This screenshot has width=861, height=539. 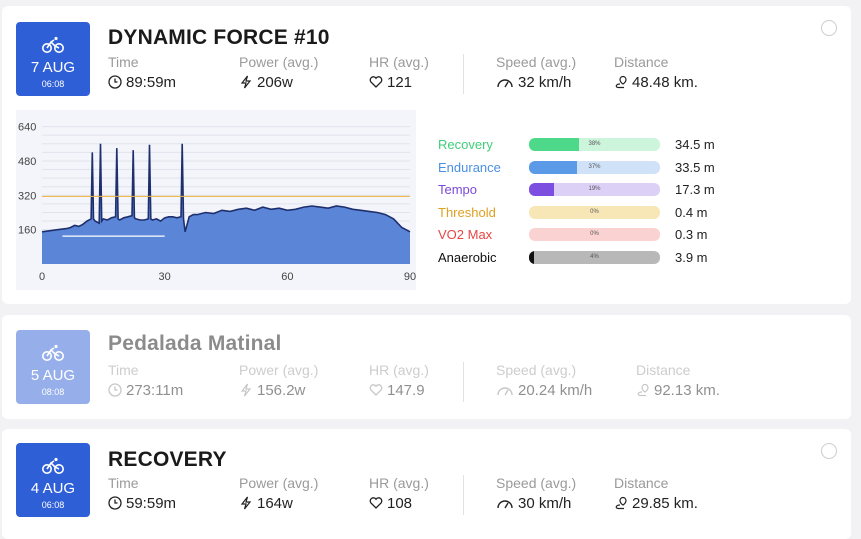 I want to click on zone-row: Endurance 37% 33.5 m, so click(x=588, y=168).